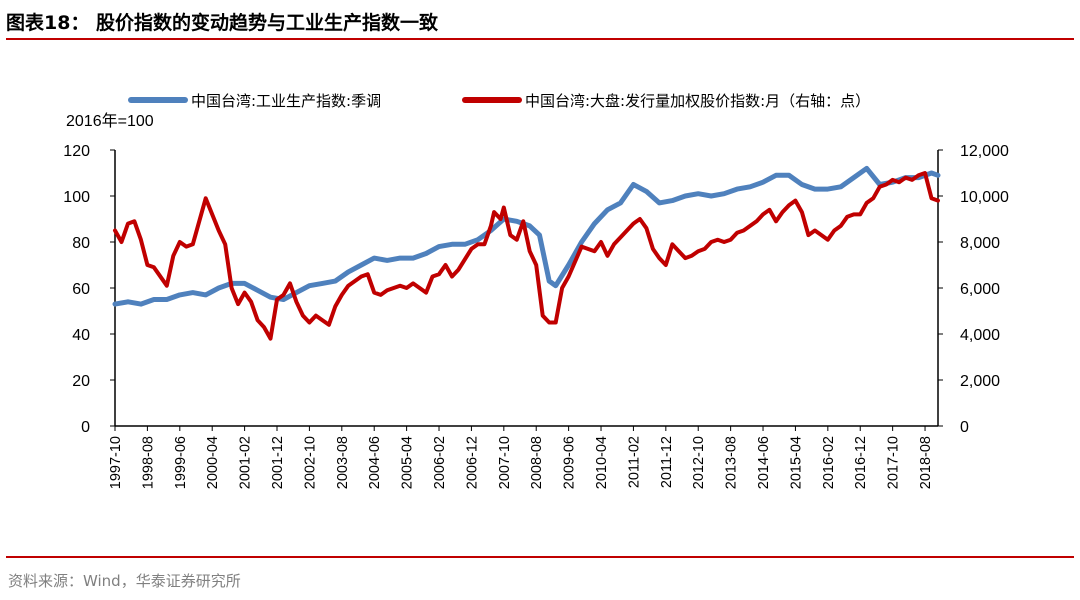 The height and width of the screenshot is (600, 1080). I want to click on bottom-rule, so click(540, 557).